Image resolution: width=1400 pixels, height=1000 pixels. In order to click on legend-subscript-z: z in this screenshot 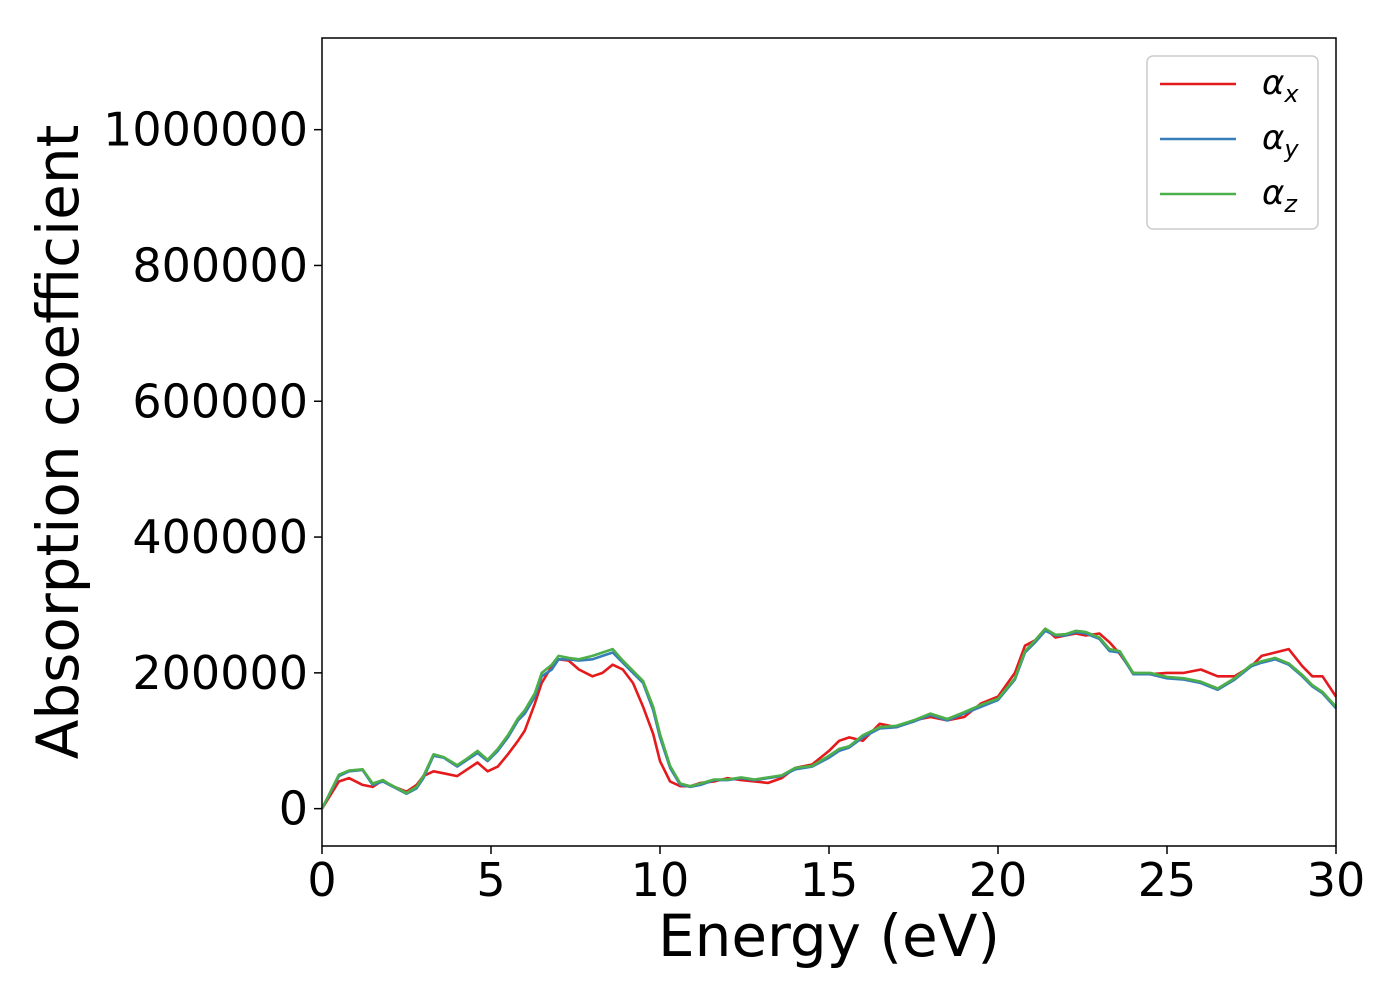, I will do `click(1290, 204)`.